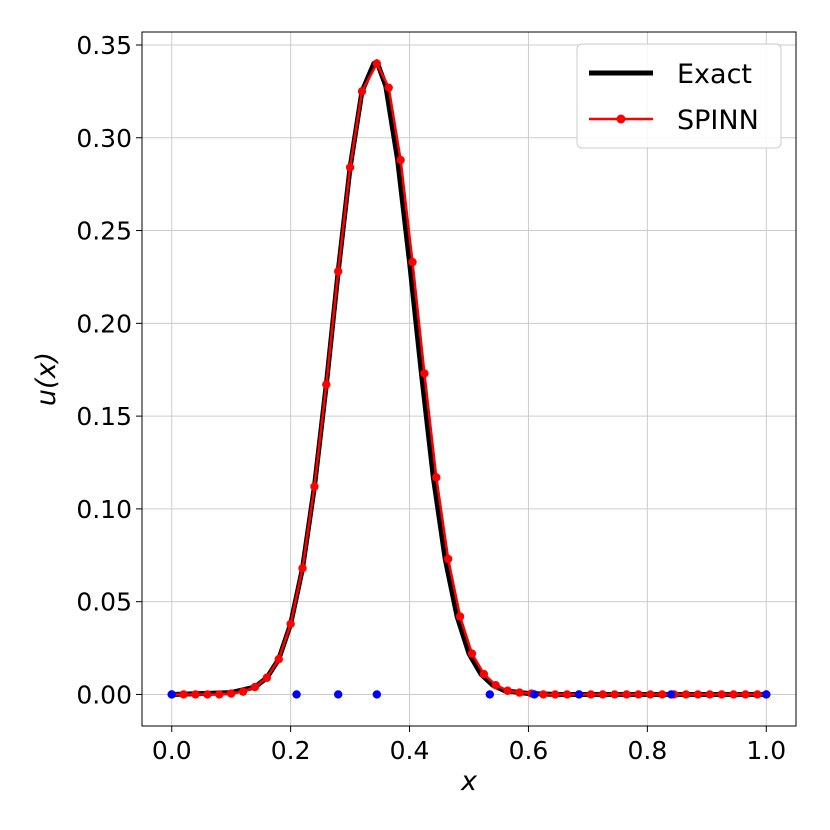 The height and width of the screenshot is (830, 830). I want to click on legend-spinn-label: SPINN, so click(718, 120).